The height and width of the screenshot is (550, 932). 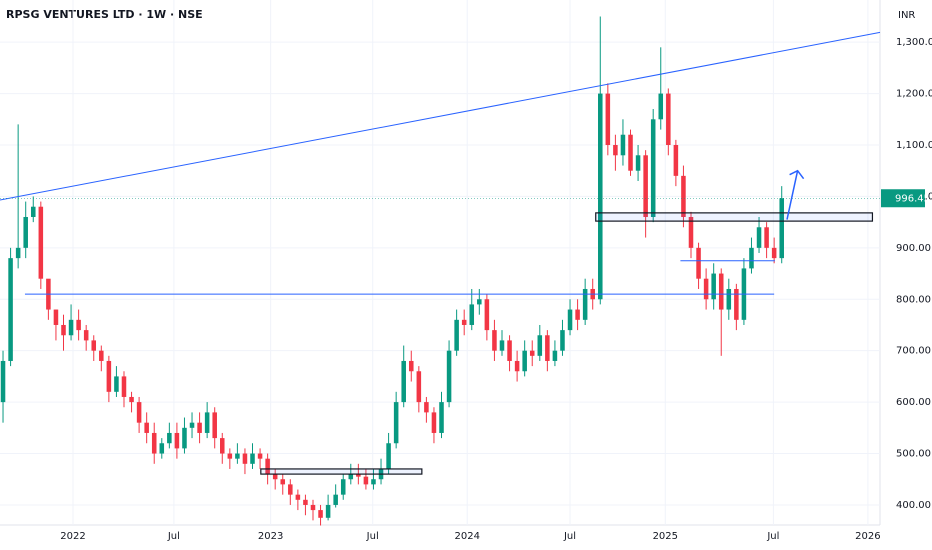 What do you see at coordinates (914, 42) in the screenshot?
I see `y-tick-label: 1,300.00` at bounding box center [914, 42].